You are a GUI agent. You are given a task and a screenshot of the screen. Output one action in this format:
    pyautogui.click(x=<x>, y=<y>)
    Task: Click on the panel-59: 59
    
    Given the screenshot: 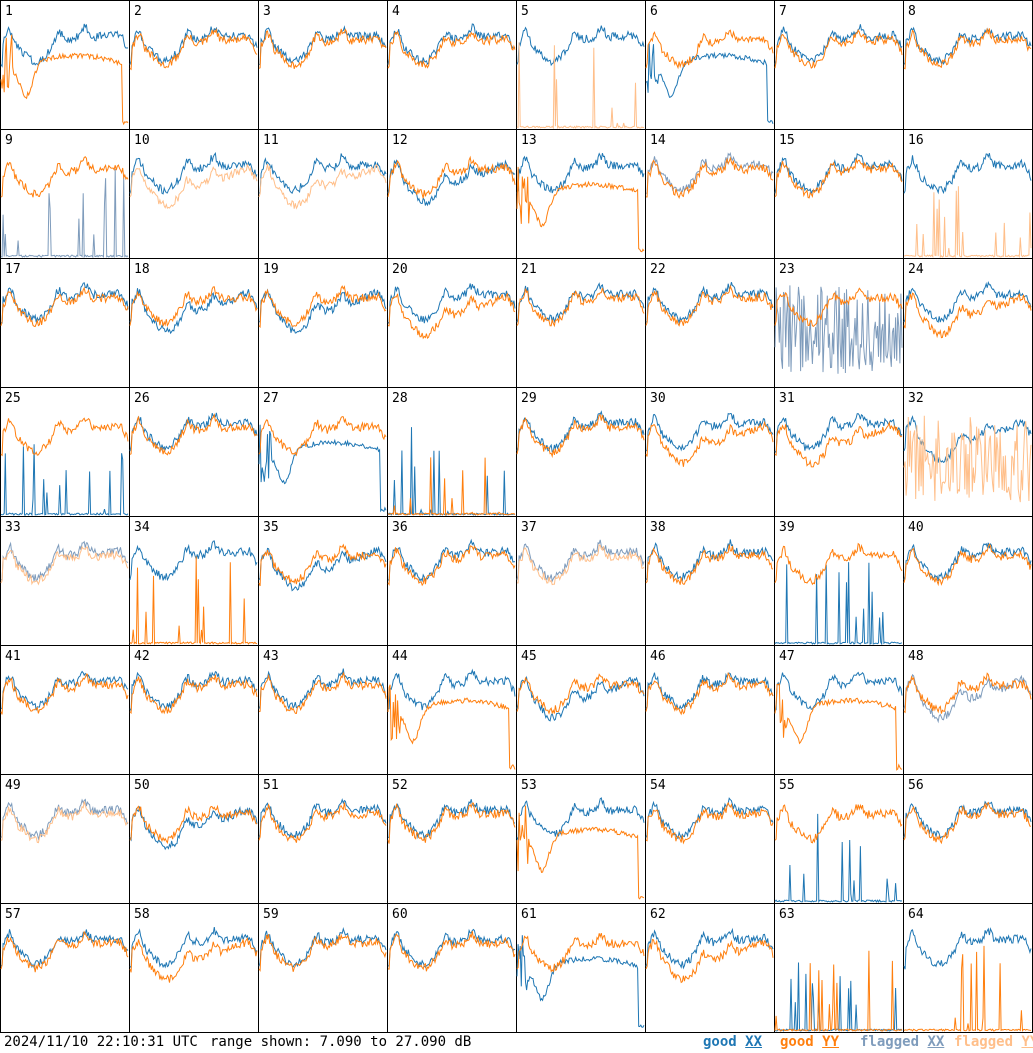 What is the action you would take?
    pyautogui.click(x=323, y=968)
    